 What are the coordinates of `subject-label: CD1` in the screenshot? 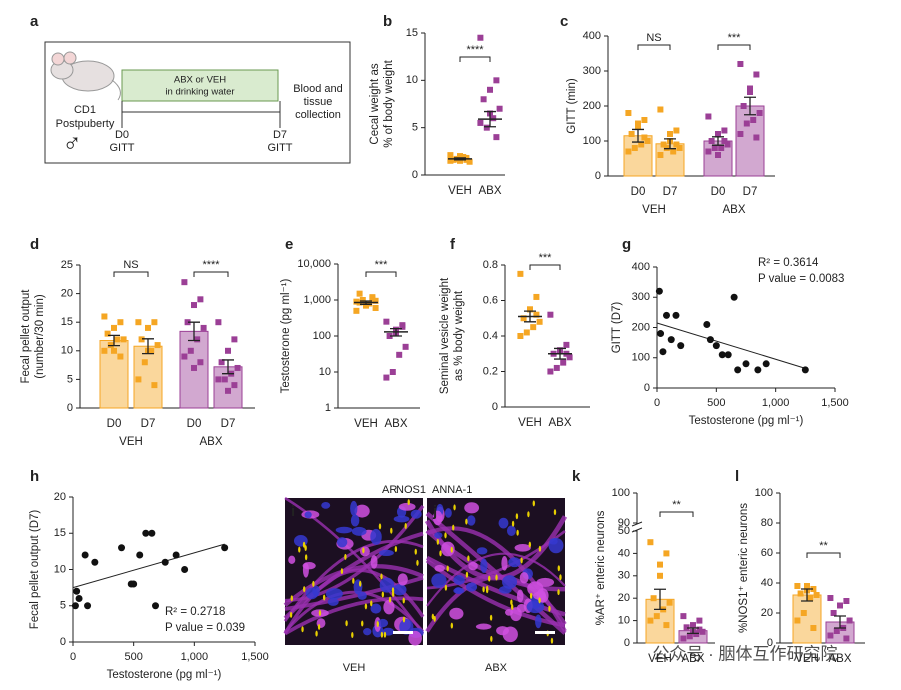 It's located at (85, 110).